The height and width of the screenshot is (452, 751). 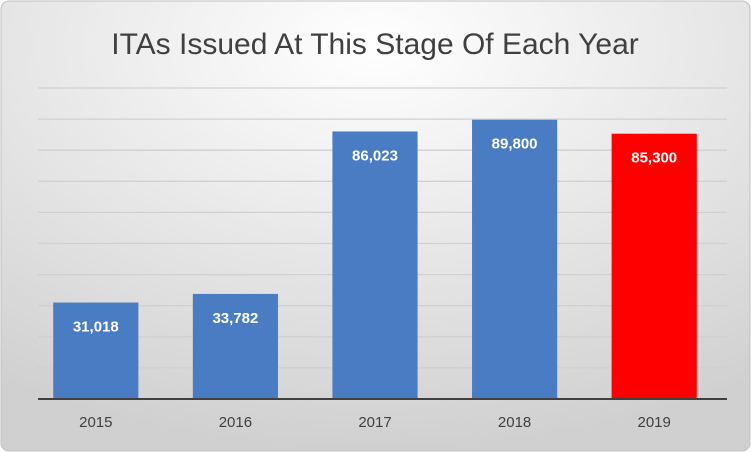 What do you see at coordinates (654, 158) in the screenshot?
I see `value-label: 85,300` at bounding box center [654, 158].